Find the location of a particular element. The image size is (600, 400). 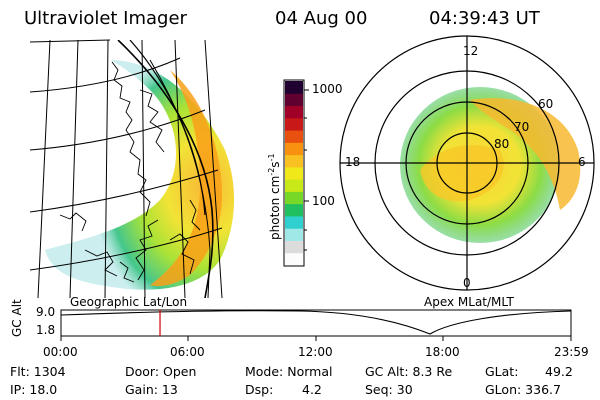

gain-value: Gain: 13 is located at coordinates (151, 389).